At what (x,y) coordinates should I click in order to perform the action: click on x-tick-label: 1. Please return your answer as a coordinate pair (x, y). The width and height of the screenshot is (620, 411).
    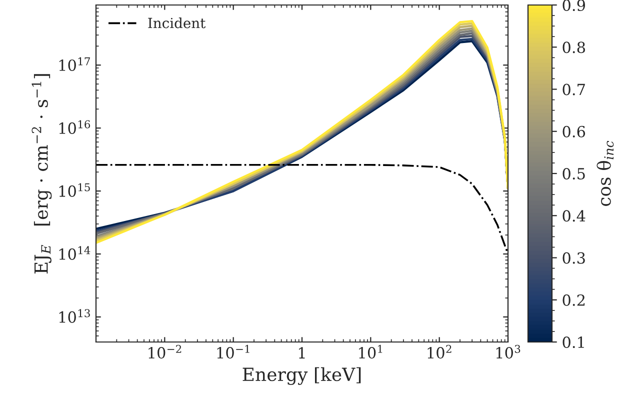
    Looking at the image, I should click on (302, 352).